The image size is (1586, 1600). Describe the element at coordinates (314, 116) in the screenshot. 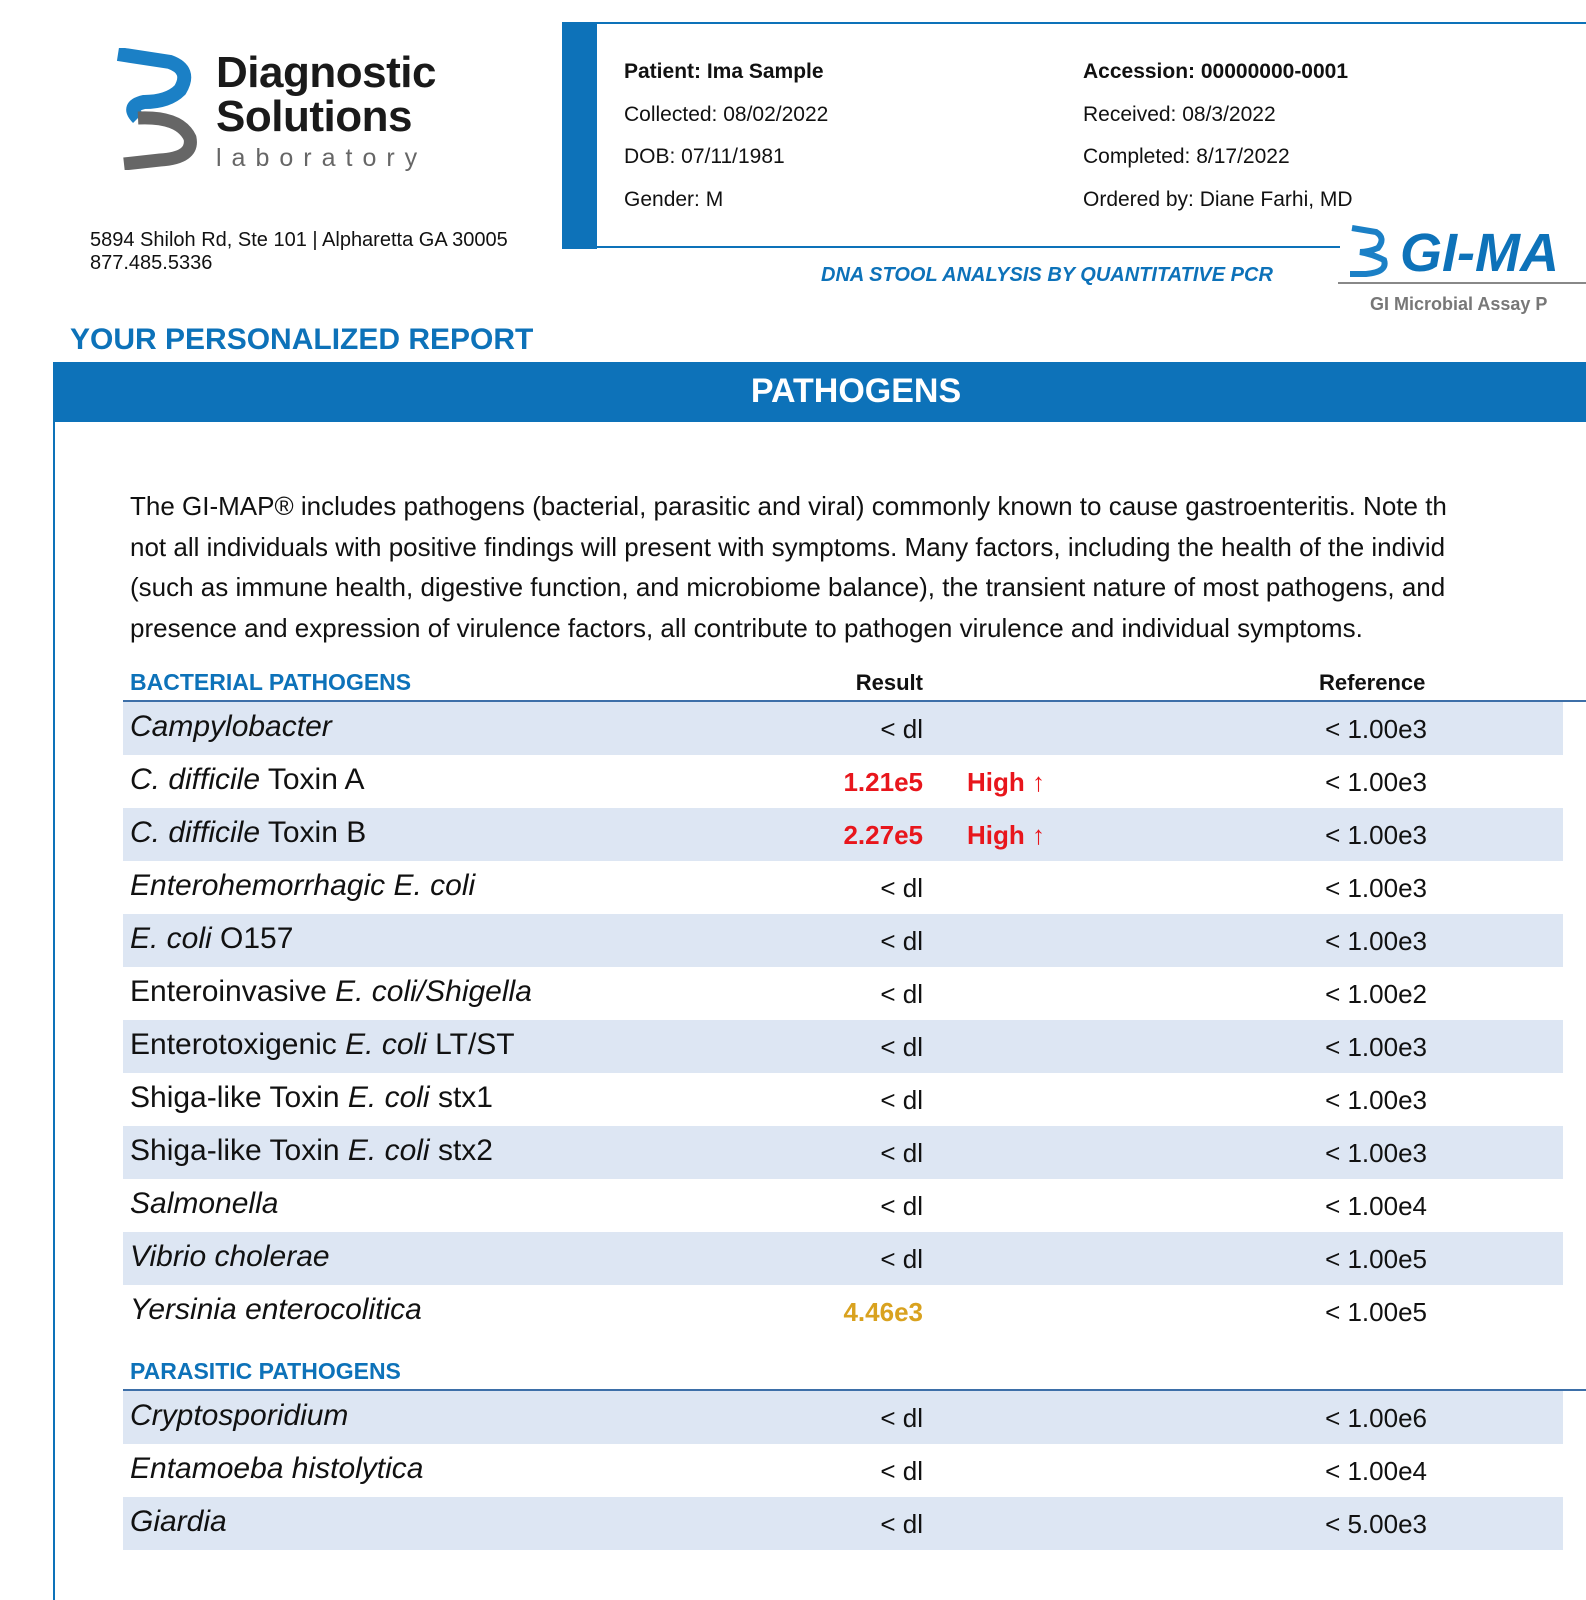

I see `logo-text: Solutions` at that location.